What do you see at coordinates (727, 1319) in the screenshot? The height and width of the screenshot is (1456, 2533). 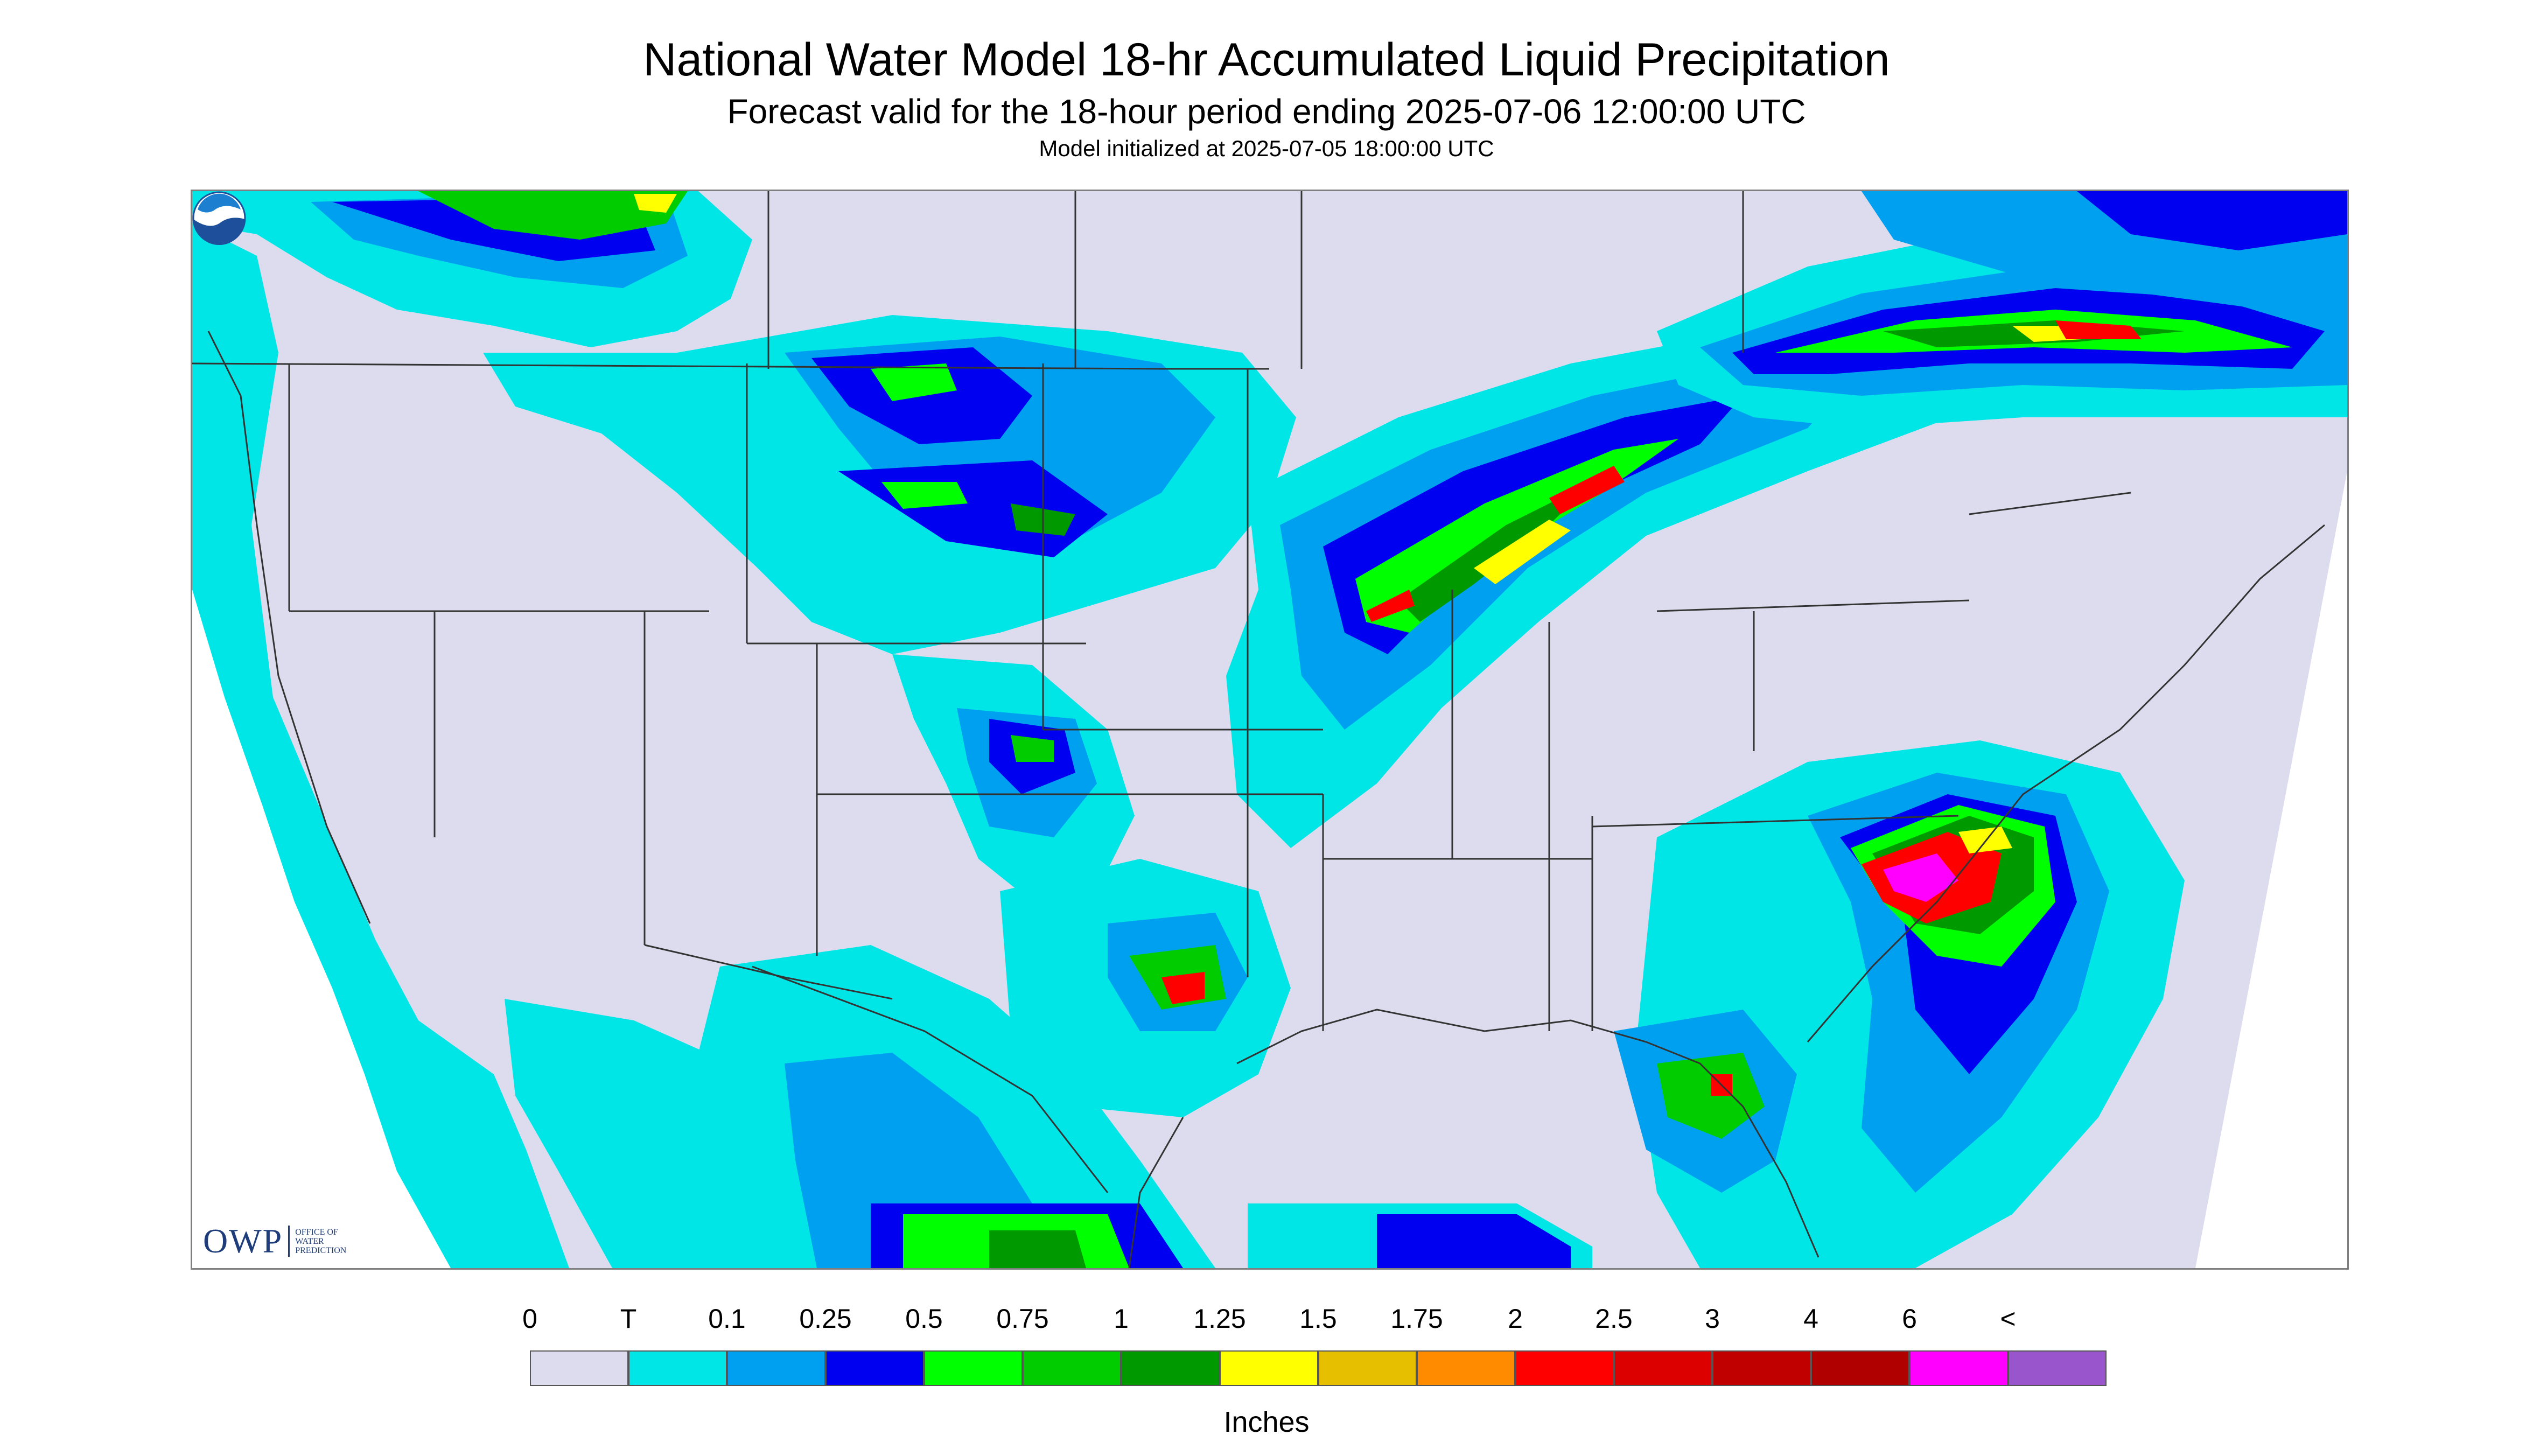 I see `legend-label: 0.1` at bounding box center [727, 1319].